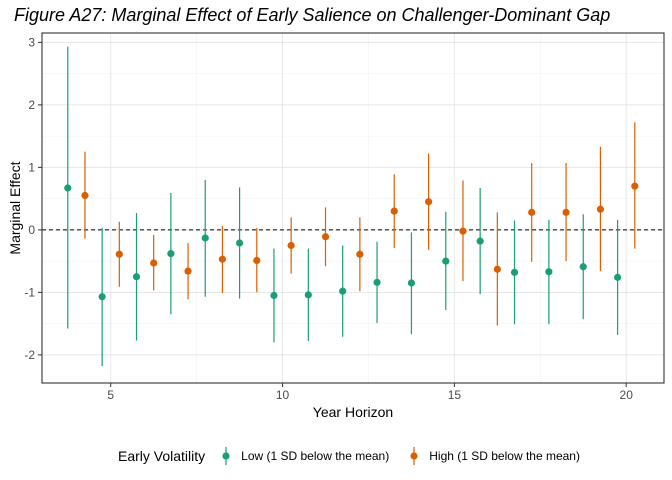 This screenshot has width=672, height=480. I want to click on legend-item-high: High (1 SD below the mean), so click(493, 456).